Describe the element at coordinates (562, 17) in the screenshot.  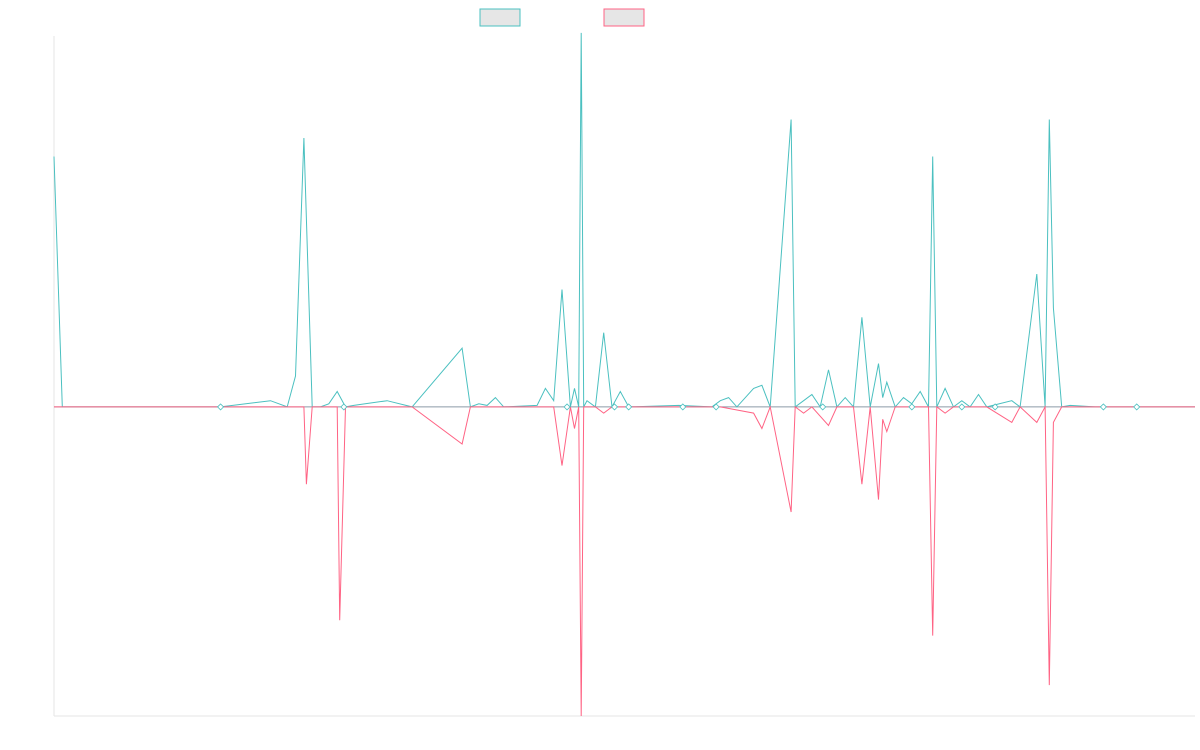
I see `legend` at that location.